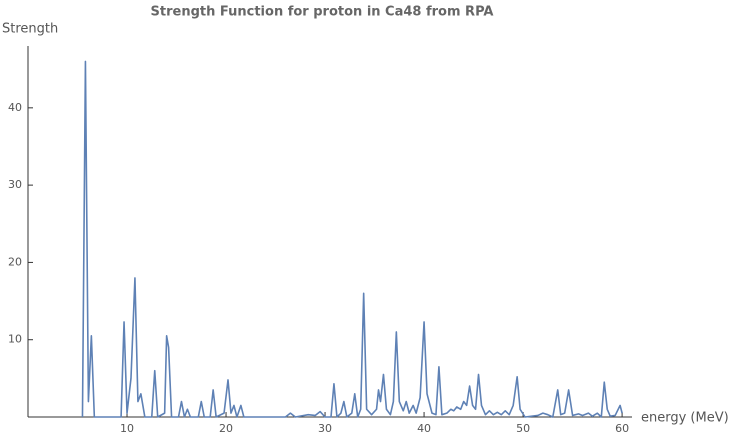 This screenshot has height=441, width=734. I want to click on x-axis-label: energy (MeV), so click(685, 418).